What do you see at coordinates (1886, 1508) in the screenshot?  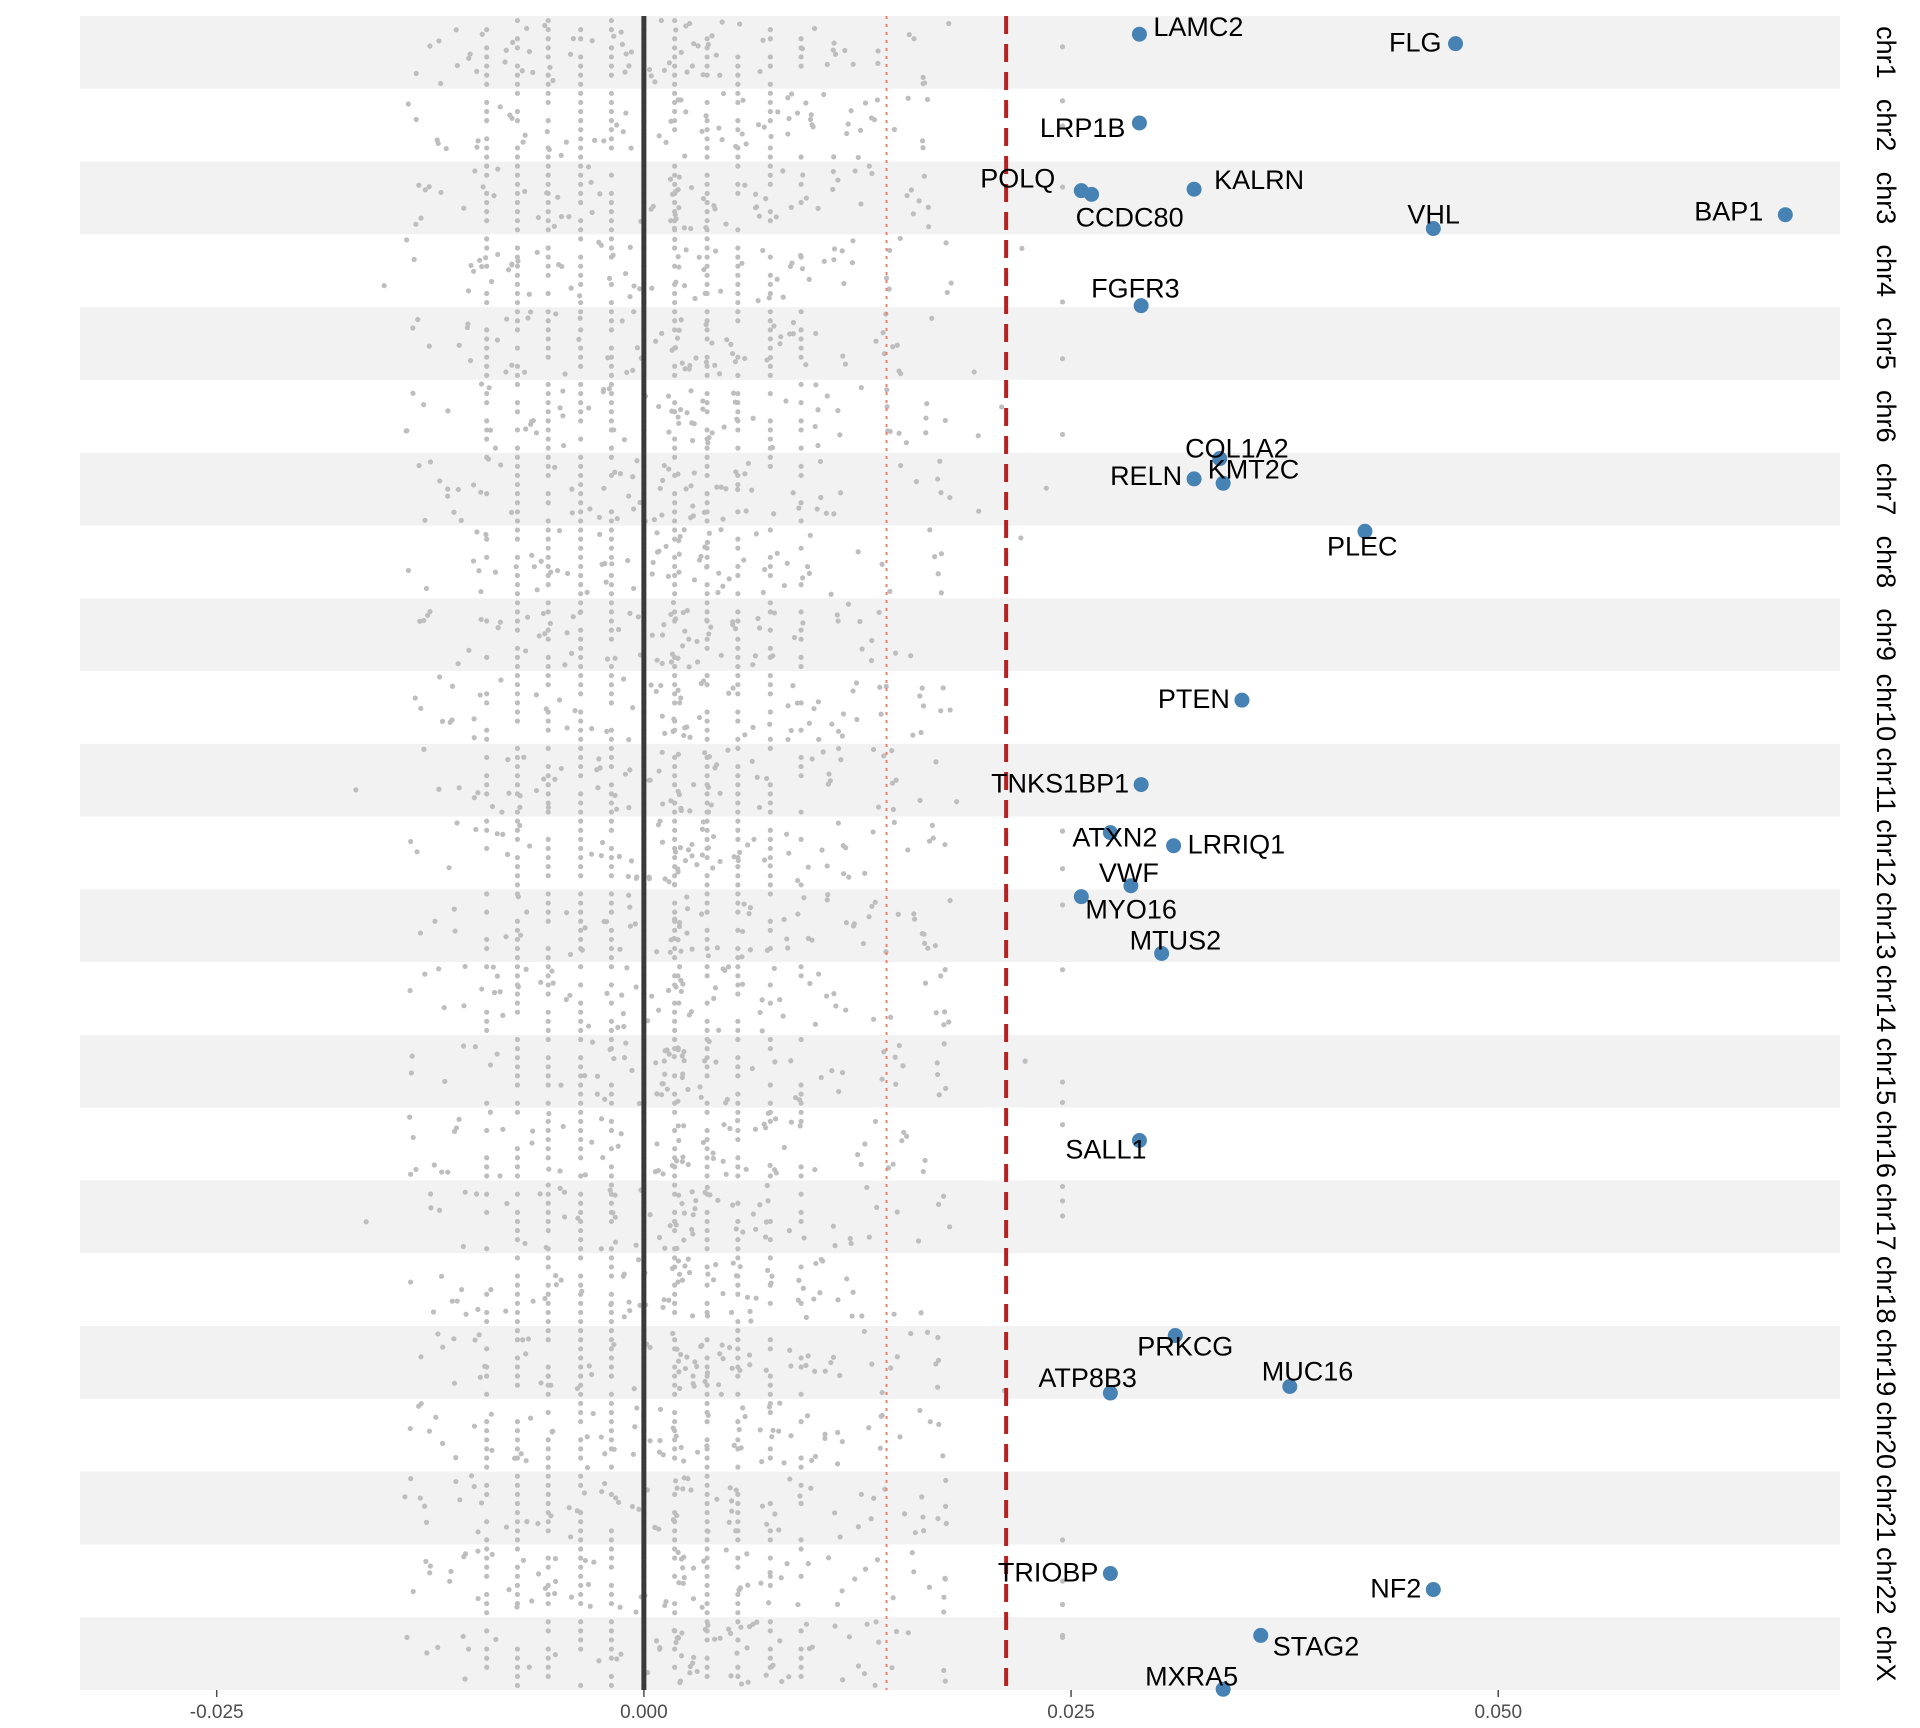 I see `chromosome-label-chr21: chr21` at bounding box center [1886, 1508].